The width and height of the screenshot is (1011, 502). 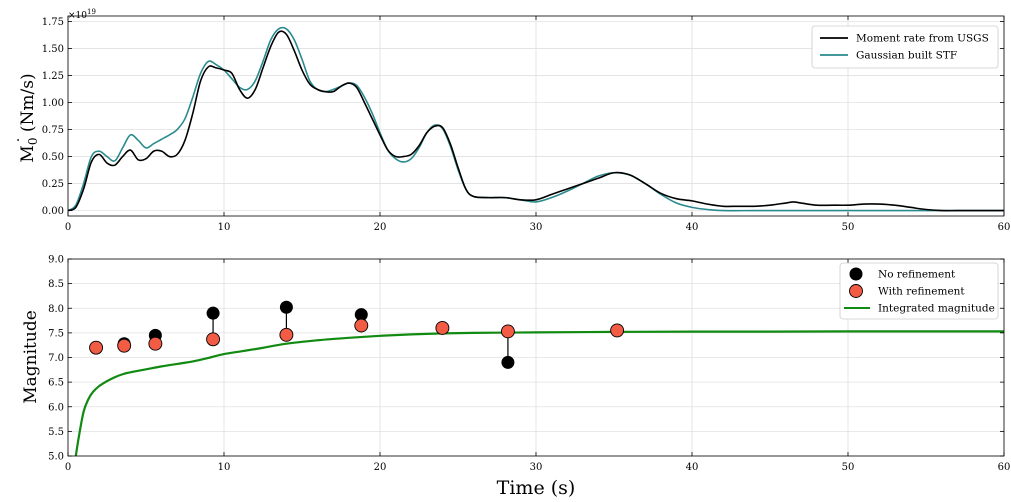 I want to click on top-xtick-label: 60, so click(x=1004, y=227).